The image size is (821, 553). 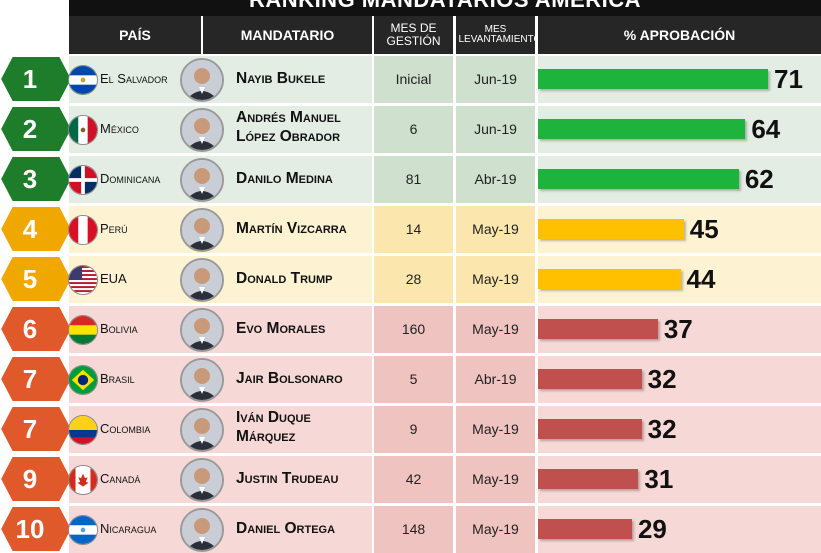 What do you see at coordinates (289, 378) in the screenshot?
I see `leader-name-line: Jair Bolsonaro` at bounding box center [289, 378].